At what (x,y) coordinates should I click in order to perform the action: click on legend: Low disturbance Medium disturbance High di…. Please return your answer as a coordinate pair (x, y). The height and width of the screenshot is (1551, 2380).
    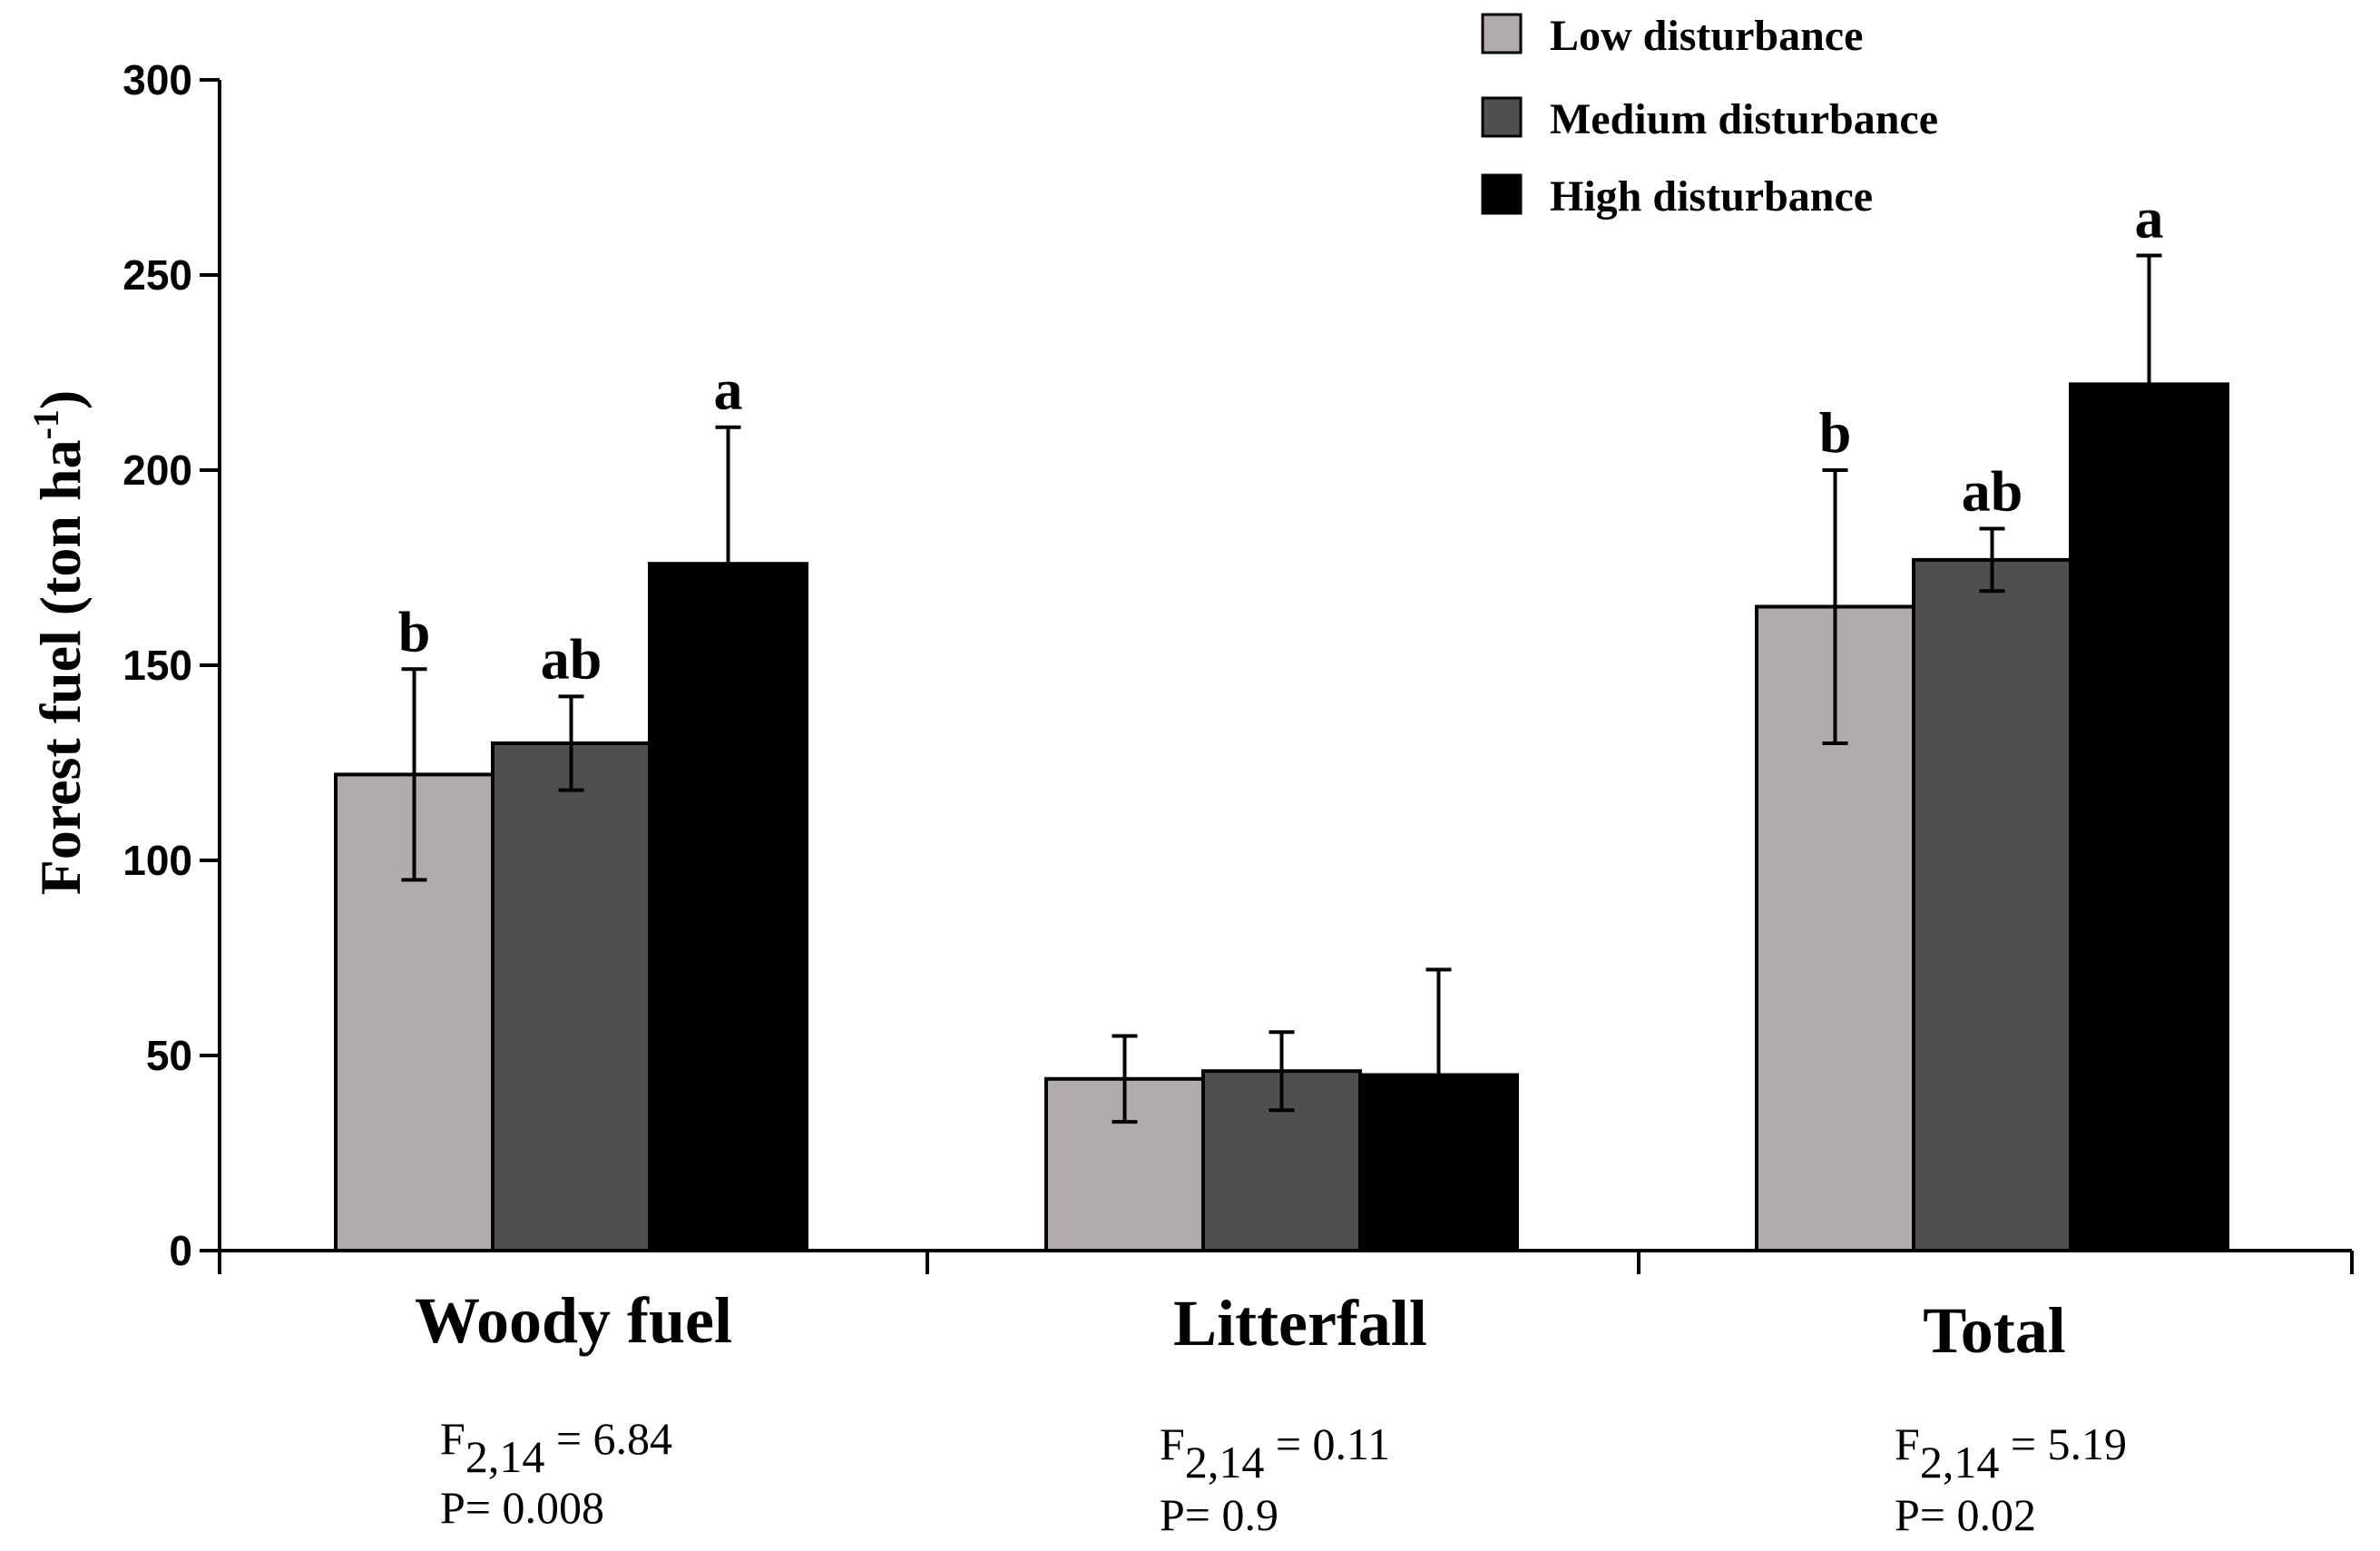
    Looking at the image, I should click on (1710, 116).